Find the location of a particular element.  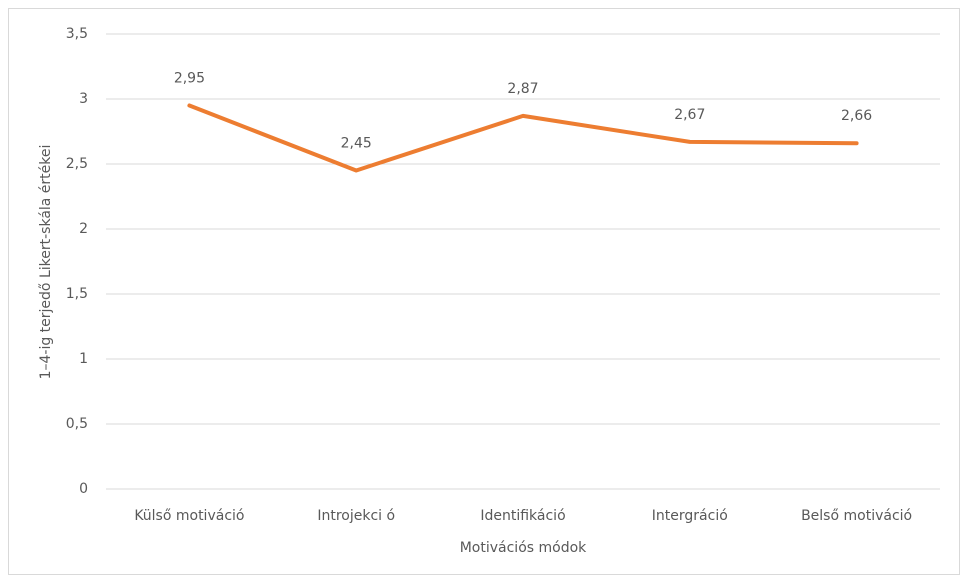

data-label: 2,67 is located at coordinates (689, 115).